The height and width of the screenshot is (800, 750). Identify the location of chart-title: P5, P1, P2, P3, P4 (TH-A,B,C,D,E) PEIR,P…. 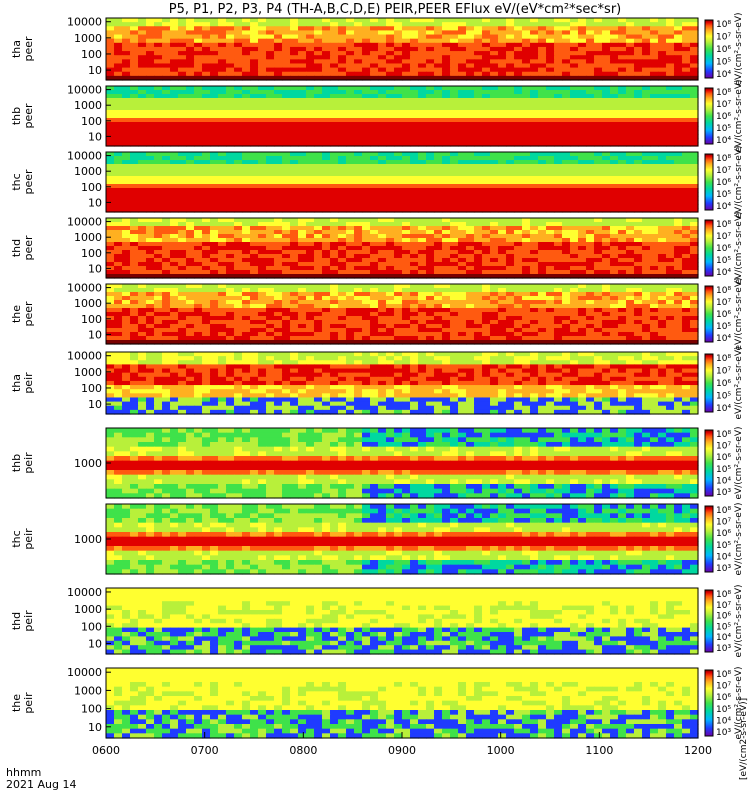
(395, 9).